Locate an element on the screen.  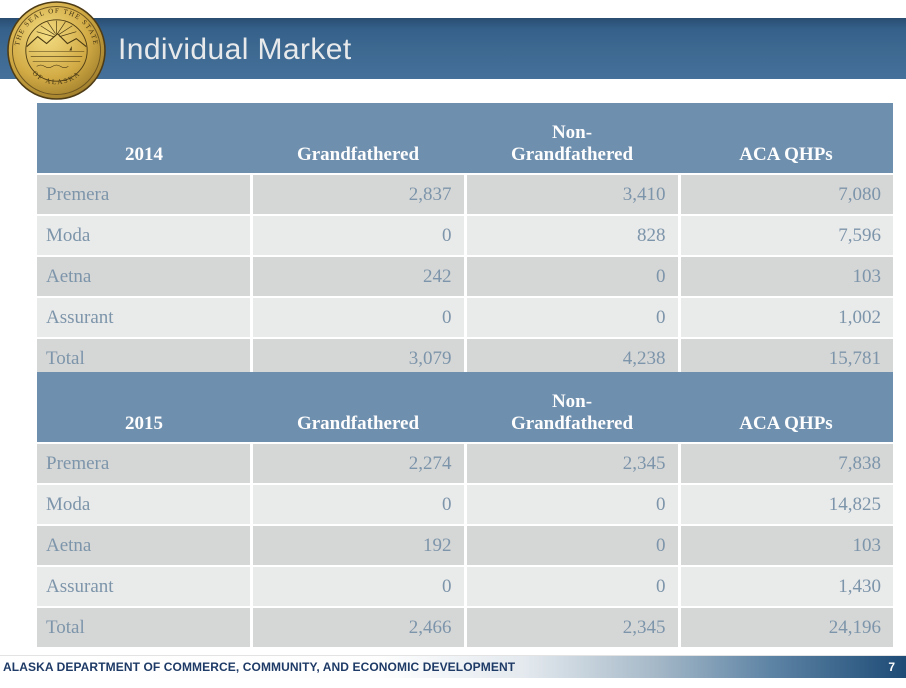
table-row: Moda 0 828 7,596 is located at coordinates (465, 235).